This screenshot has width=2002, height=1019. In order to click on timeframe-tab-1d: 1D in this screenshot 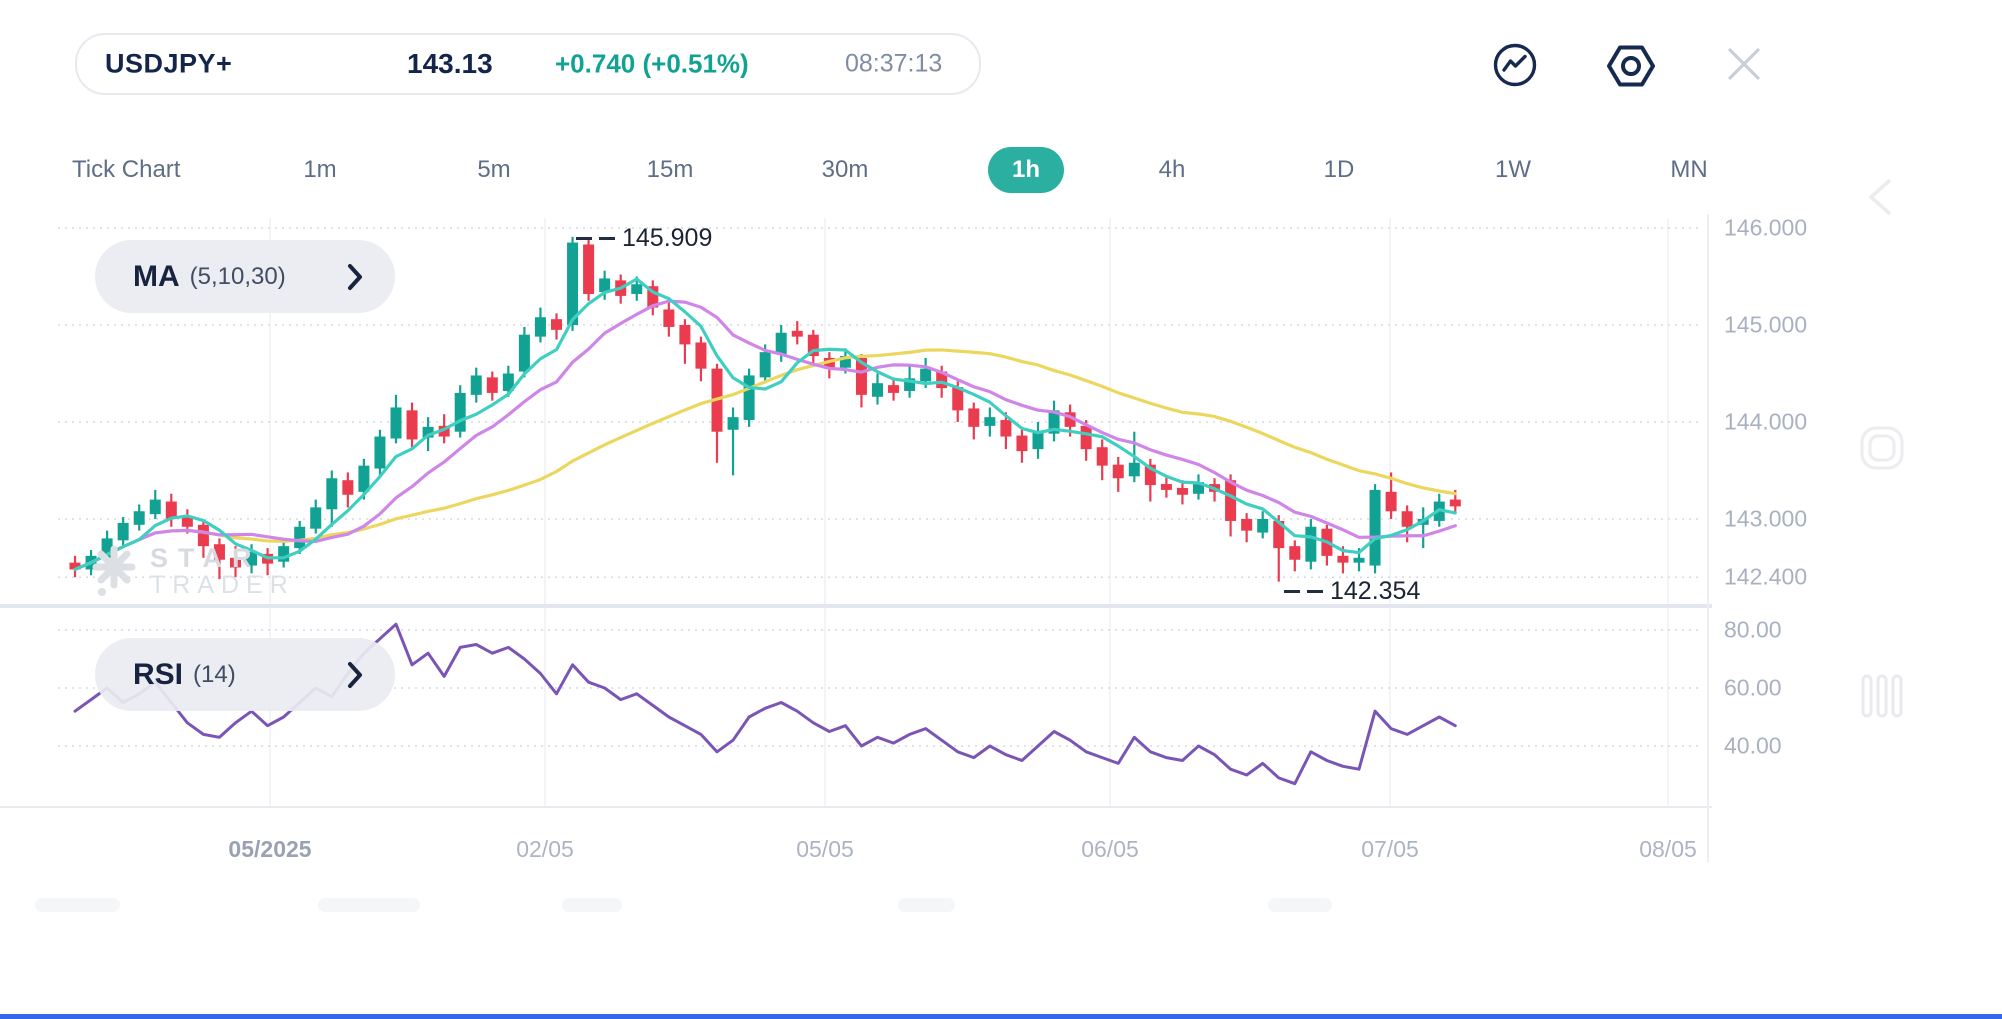, I will do `click(1339, 169)`.